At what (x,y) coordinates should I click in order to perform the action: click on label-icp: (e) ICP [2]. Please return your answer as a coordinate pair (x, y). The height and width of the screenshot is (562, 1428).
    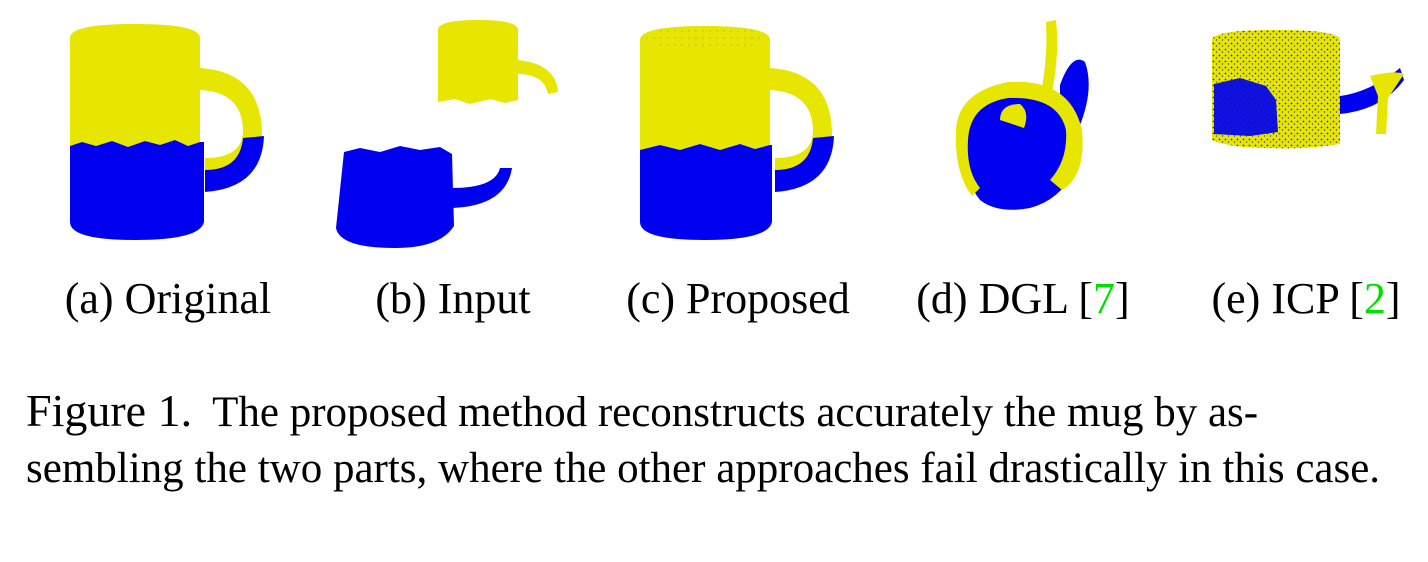
    Looking at the image, I should click on (1306, 298).